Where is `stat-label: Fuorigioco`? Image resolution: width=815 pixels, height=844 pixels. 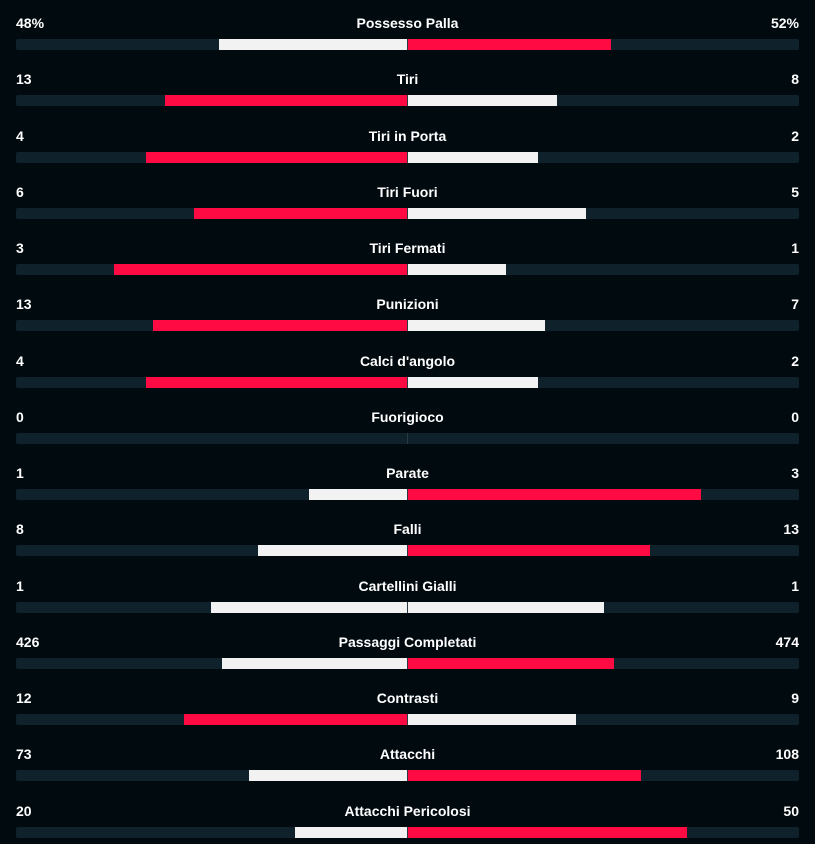
stat-label: Fuorigioco is located at coordinates (407, 417).